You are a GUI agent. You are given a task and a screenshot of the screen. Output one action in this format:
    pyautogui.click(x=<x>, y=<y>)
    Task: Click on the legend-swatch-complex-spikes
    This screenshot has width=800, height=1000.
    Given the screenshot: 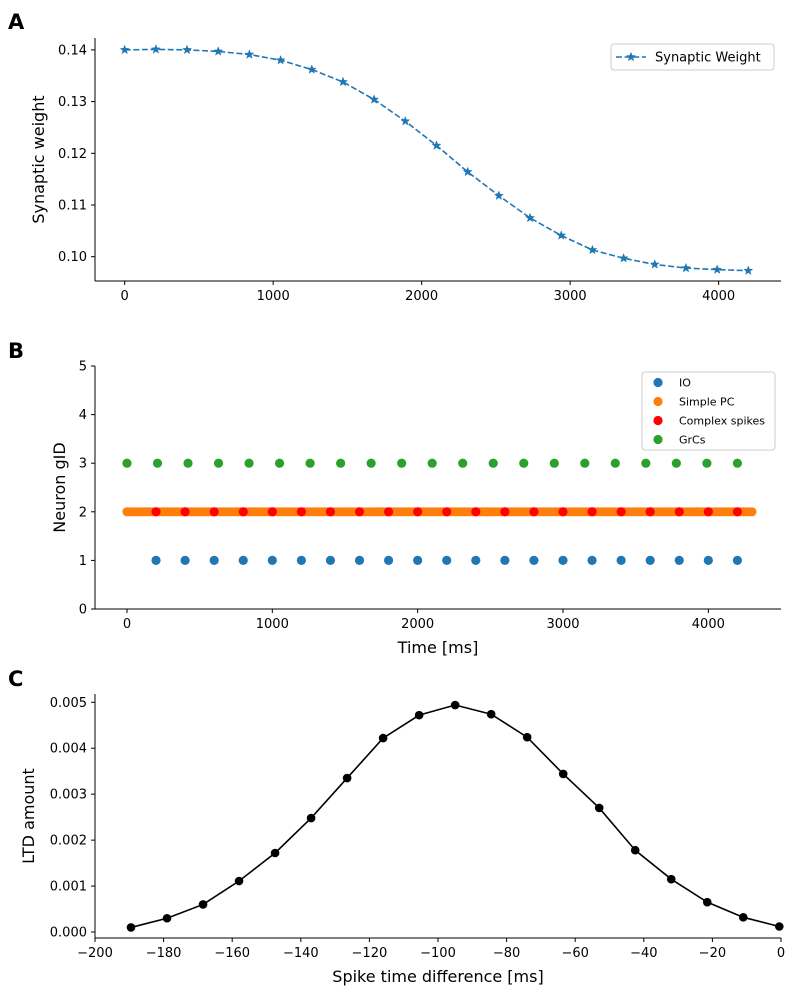 What is the action you would take?
    pyautogui.click(x=658, y=420)
    